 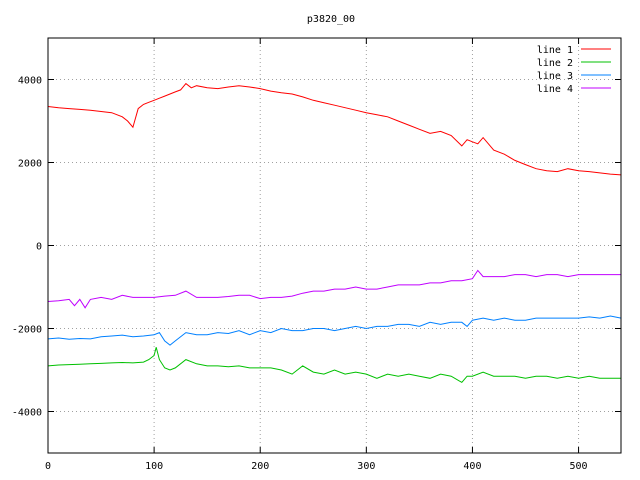 I want to click on legend-label: line 2, so click(x=555, y=63).